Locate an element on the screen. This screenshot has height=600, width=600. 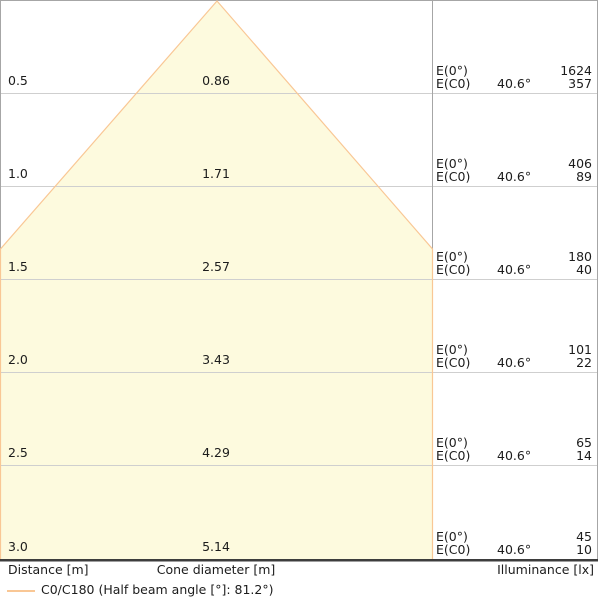
ec0-value: 357 is located at coordinates (580, 83).